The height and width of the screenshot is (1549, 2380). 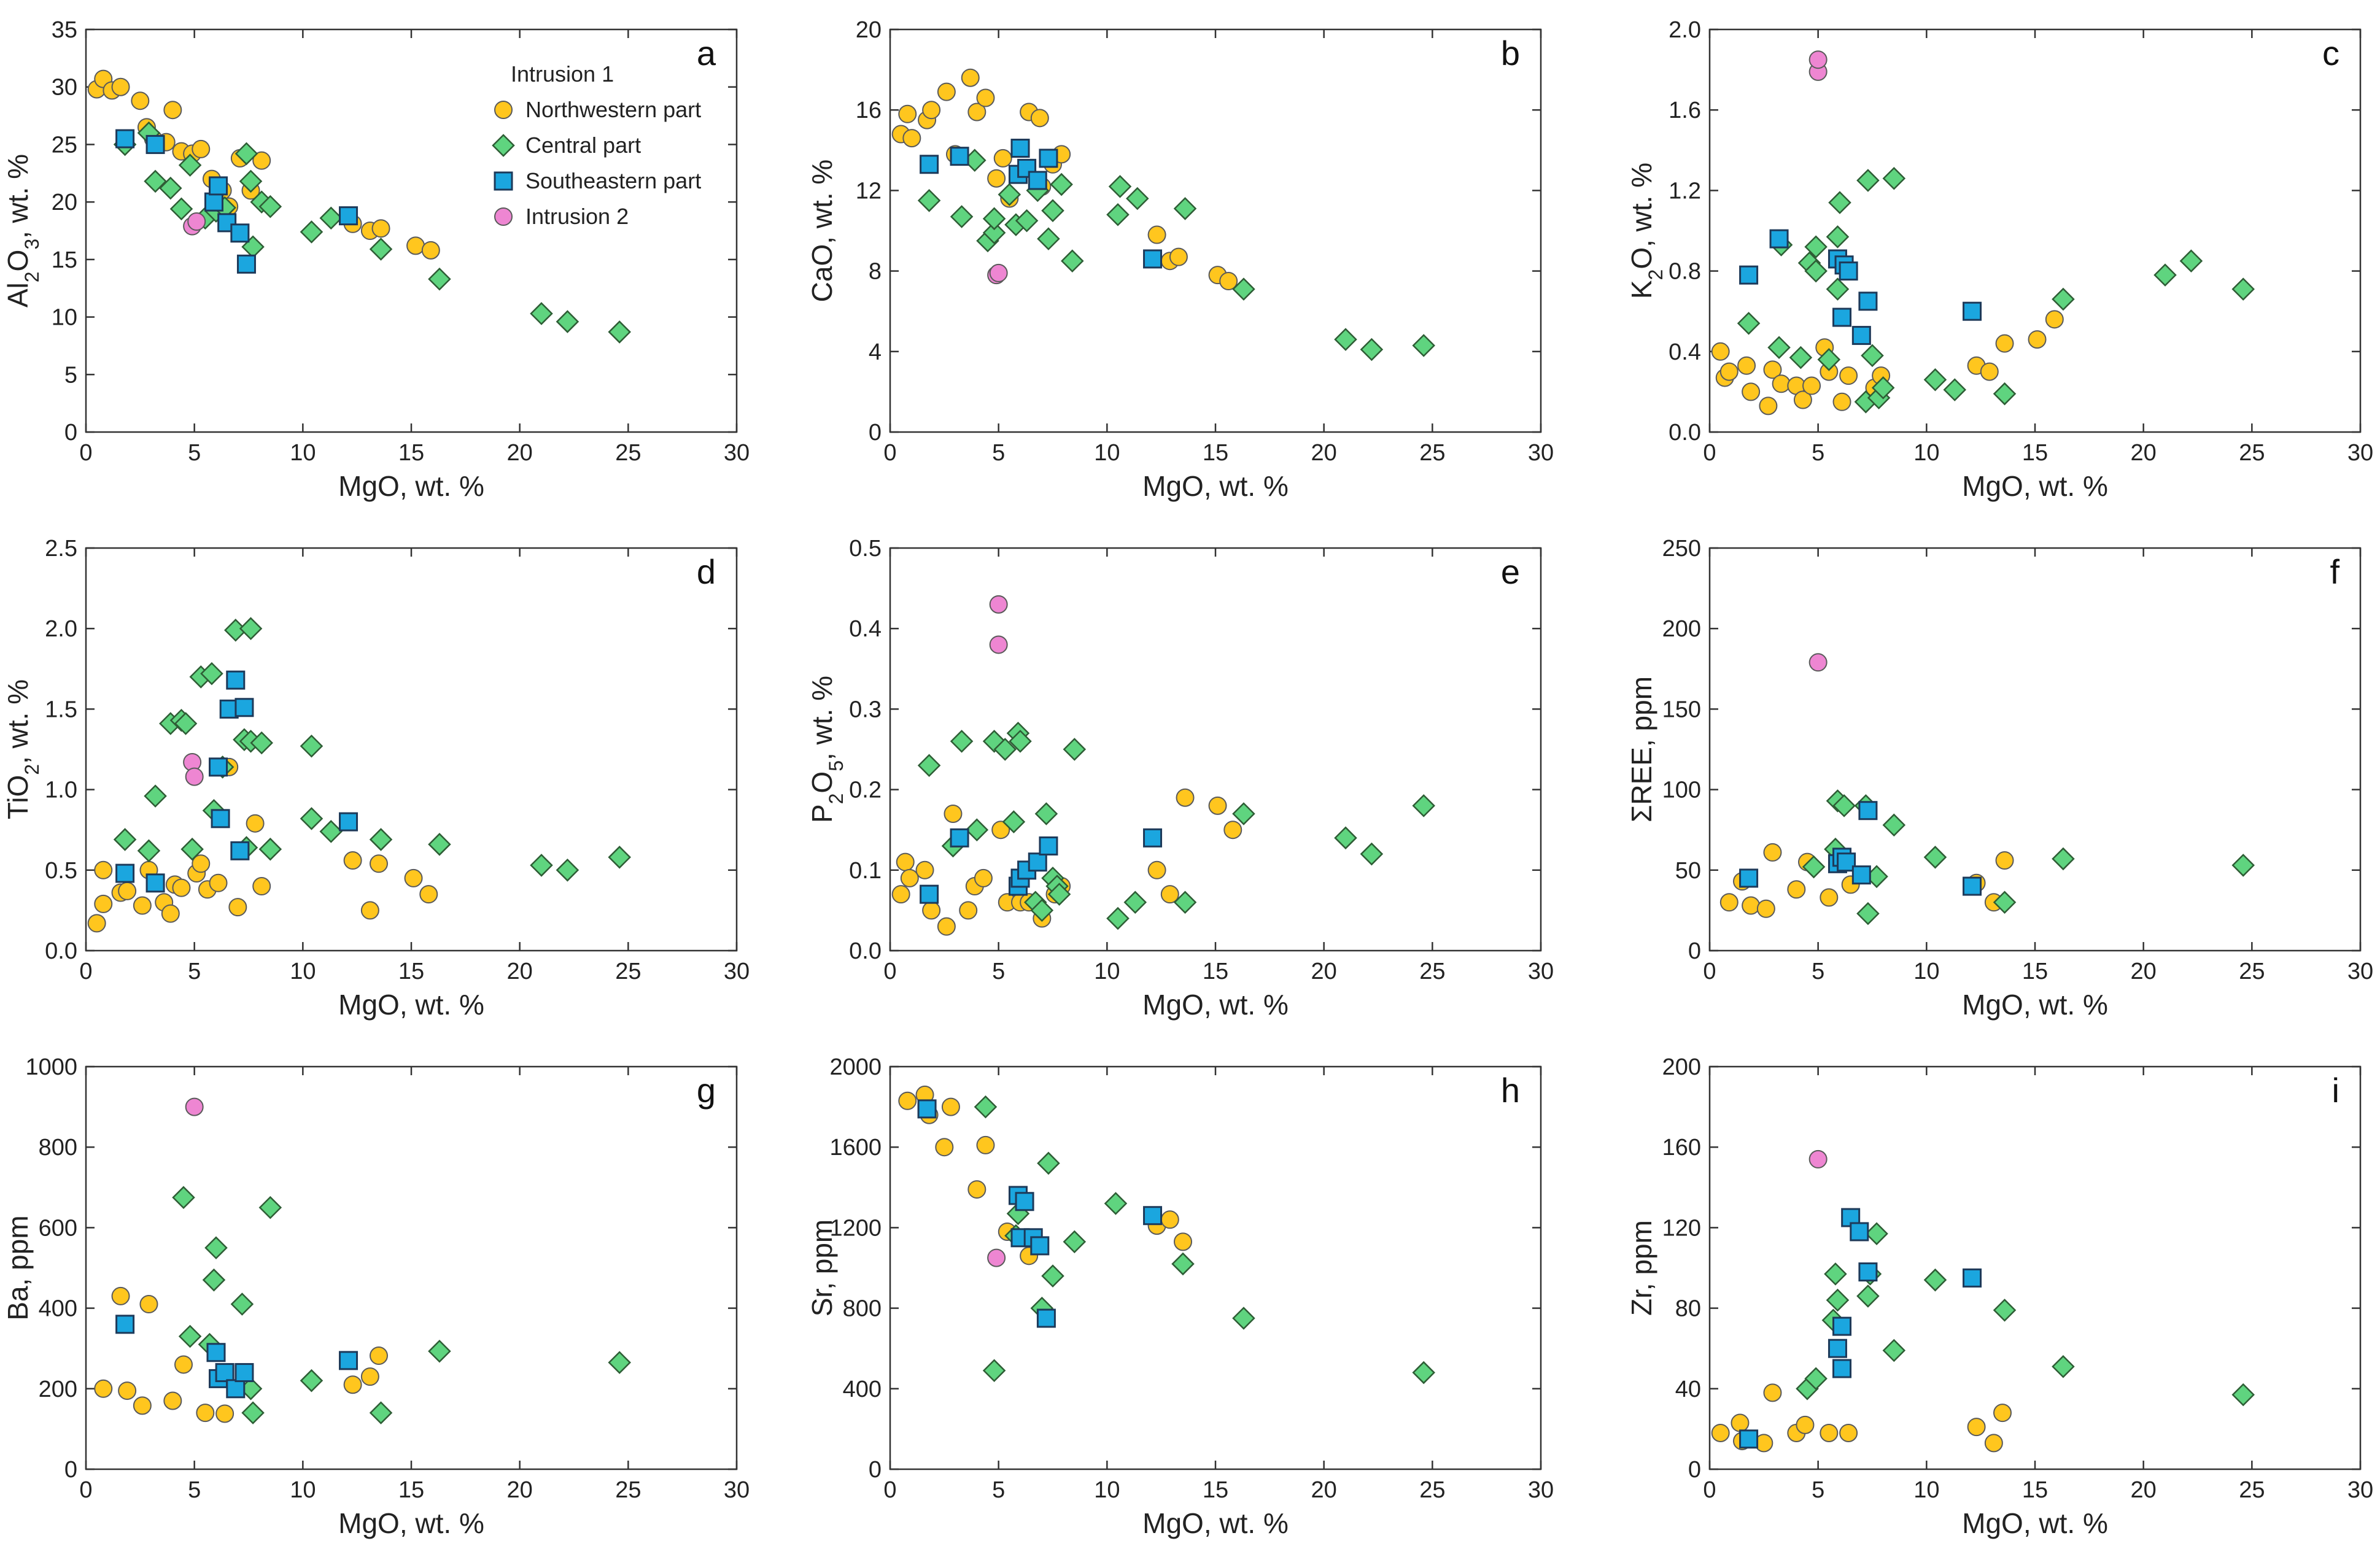 What do you see at coordinates (826, 750) in the screenshot?
I see `y-axis-title: P2O5, wt. %` at bounding box center [826, 750].